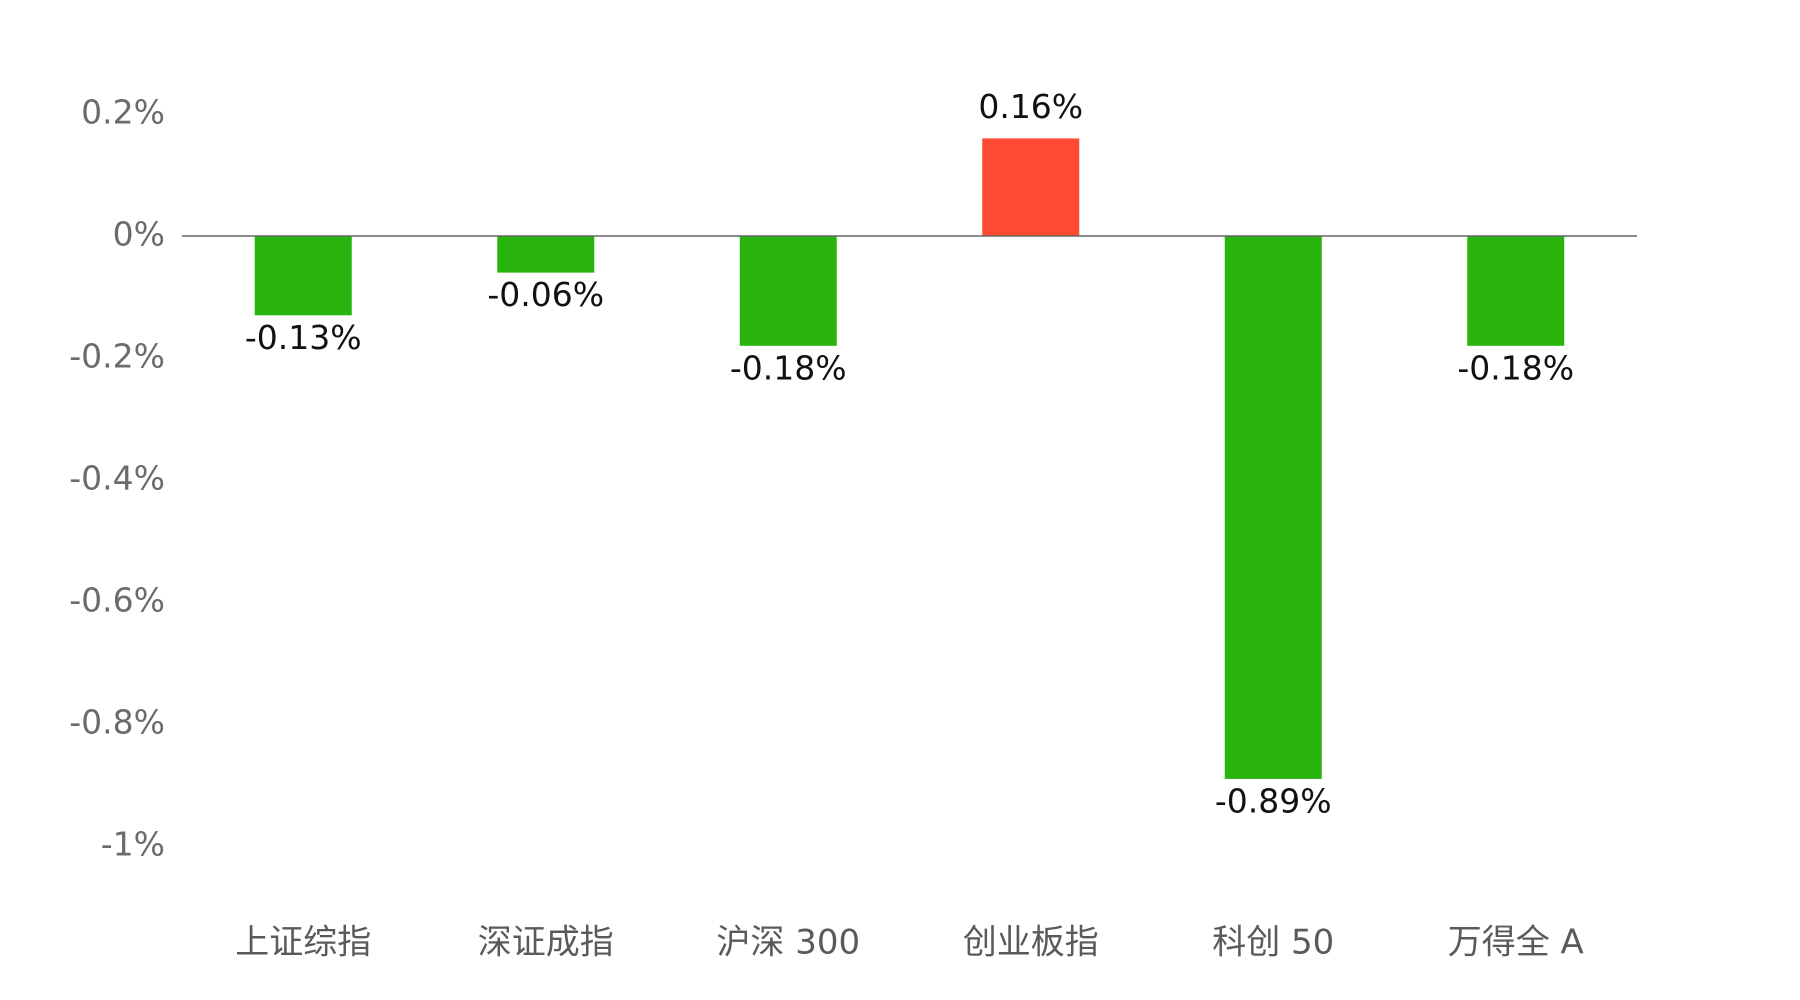 Image resolution: width=1800 pixels, height=1000 pixels. What do you see at coordinates (545, 294) in the screenshot?
I see `value-label: -0.06%` at bounding box center [545, 294].